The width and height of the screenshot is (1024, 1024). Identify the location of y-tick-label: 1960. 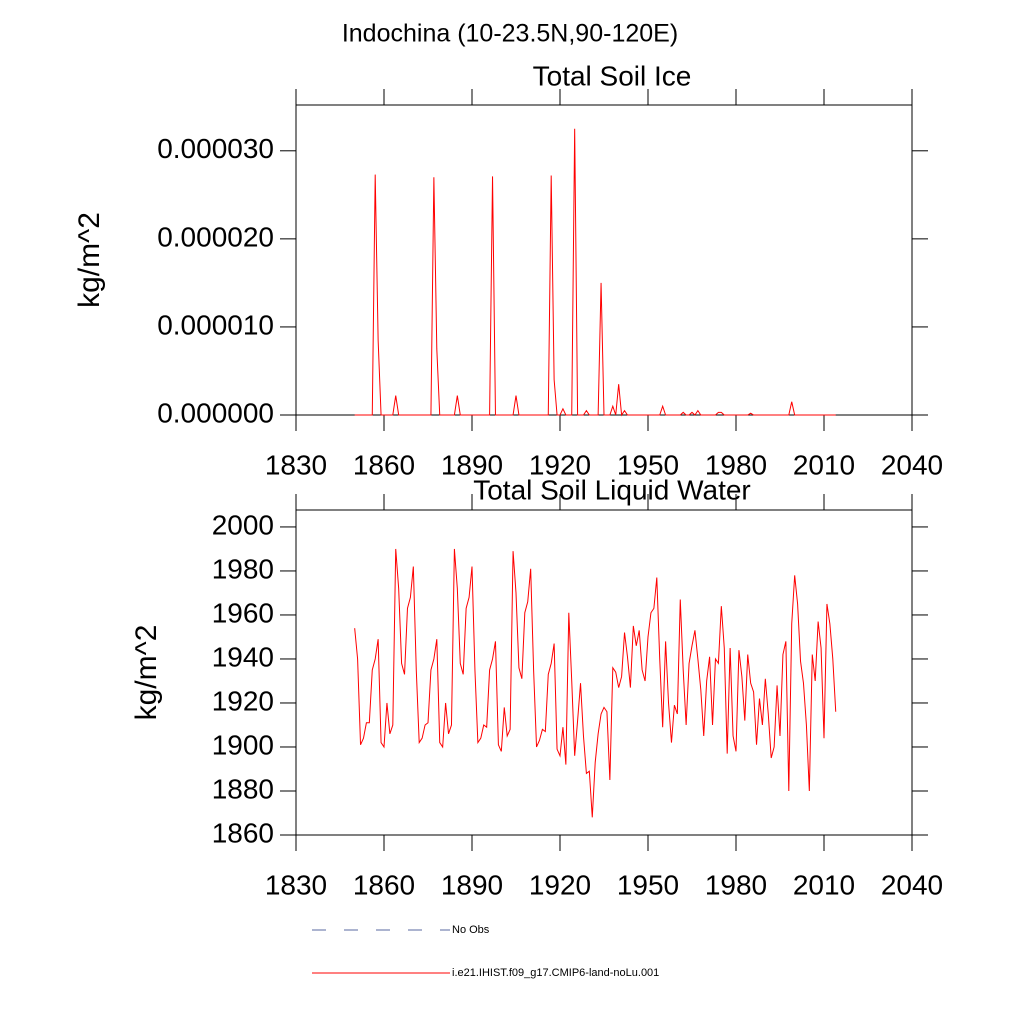
(243, 612).